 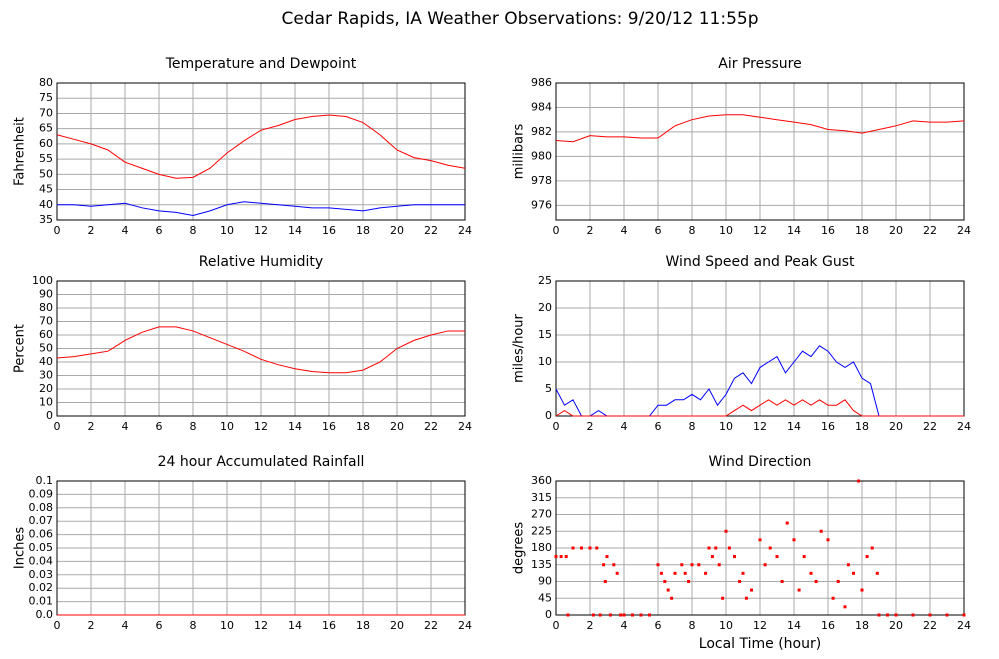 I want to click on y-tick-label: 225, so click(x=541, y=530).